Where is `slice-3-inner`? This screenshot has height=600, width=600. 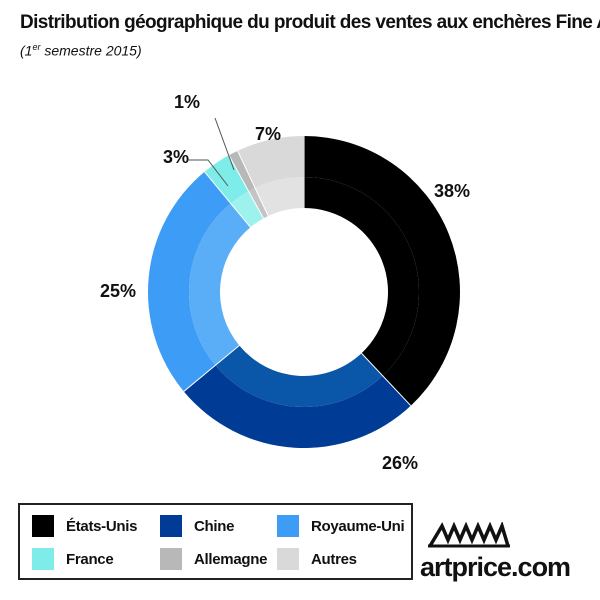
slice-3-inner is located at coordinates (247, 209).